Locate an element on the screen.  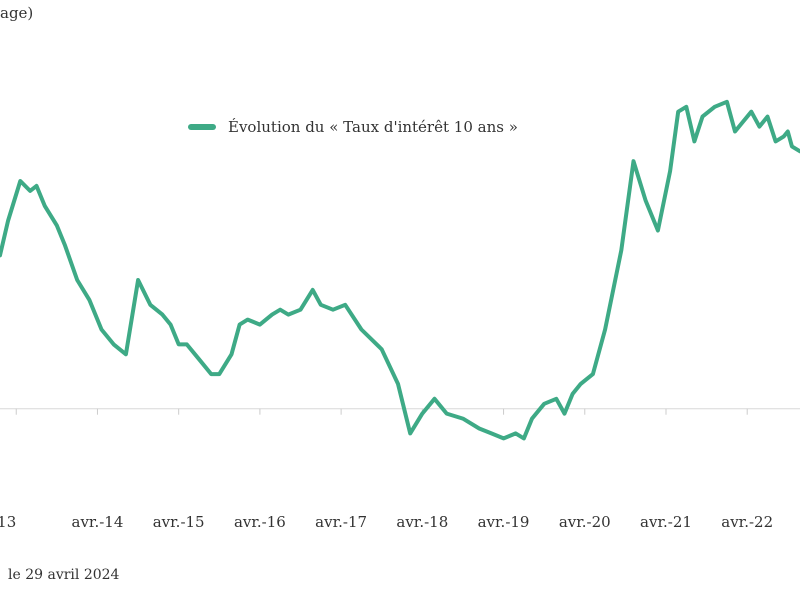
footnote: le 29 avril 2024 is located at coordinates (64, 575).